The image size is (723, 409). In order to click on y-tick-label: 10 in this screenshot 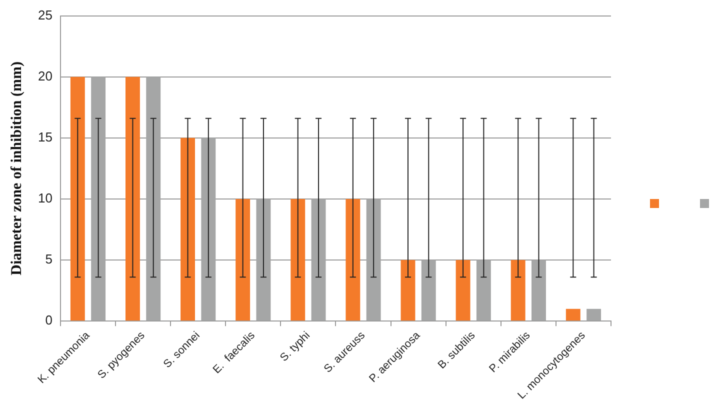, I will do `click(45, 198)`.